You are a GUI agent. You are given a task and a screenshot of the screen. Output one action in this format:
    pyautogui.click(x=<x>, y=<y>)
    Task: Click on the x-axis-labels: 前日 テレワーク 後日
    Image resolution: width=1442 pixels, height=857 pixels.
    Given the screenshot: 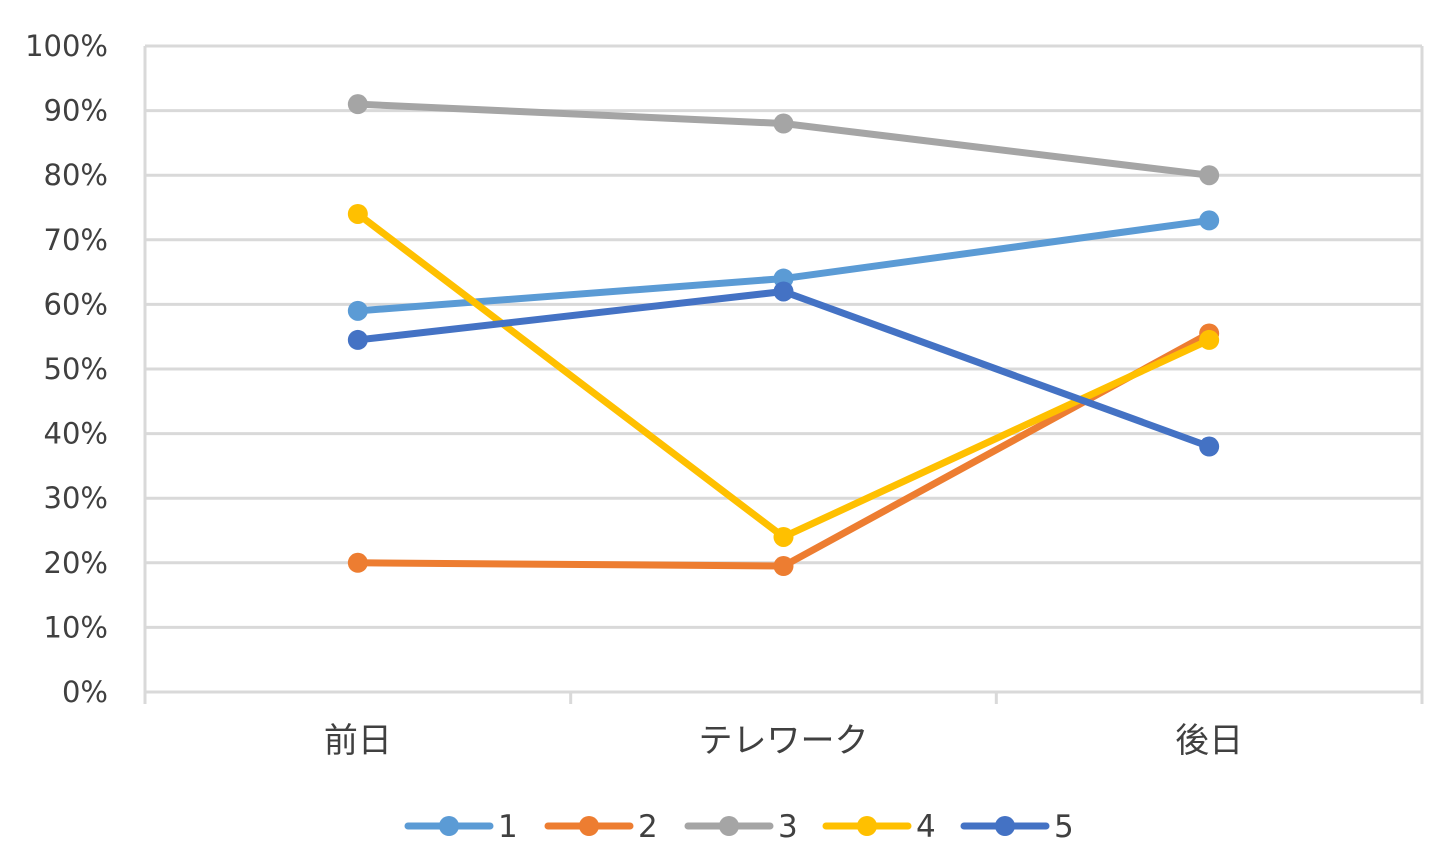 What is the action you would take?
    pyautogui.click(x=783, y=741)
    